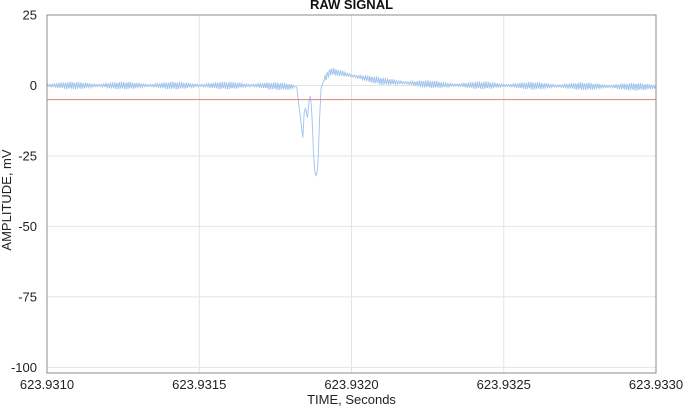 Image resolution: width=685 pixels, height=408 pixels. What do you see at coordinates (351, 384) in the screenshot?
I see `x-tick-label: 623.9320` at bounding box center [351, 384].